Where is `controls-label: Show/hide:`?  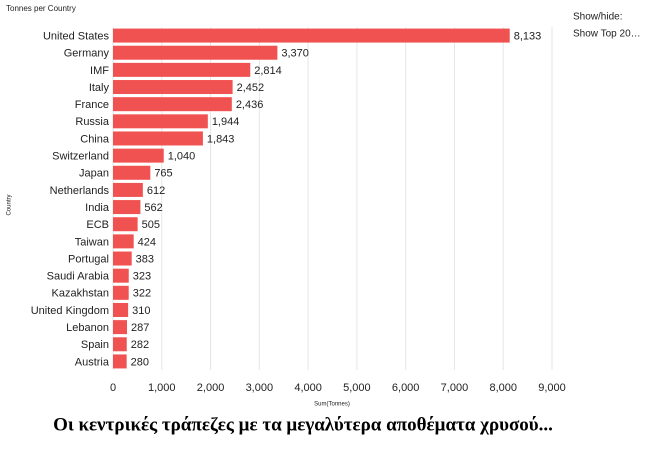 controls-label: Show/hide: is located at coordinates (597, 17).